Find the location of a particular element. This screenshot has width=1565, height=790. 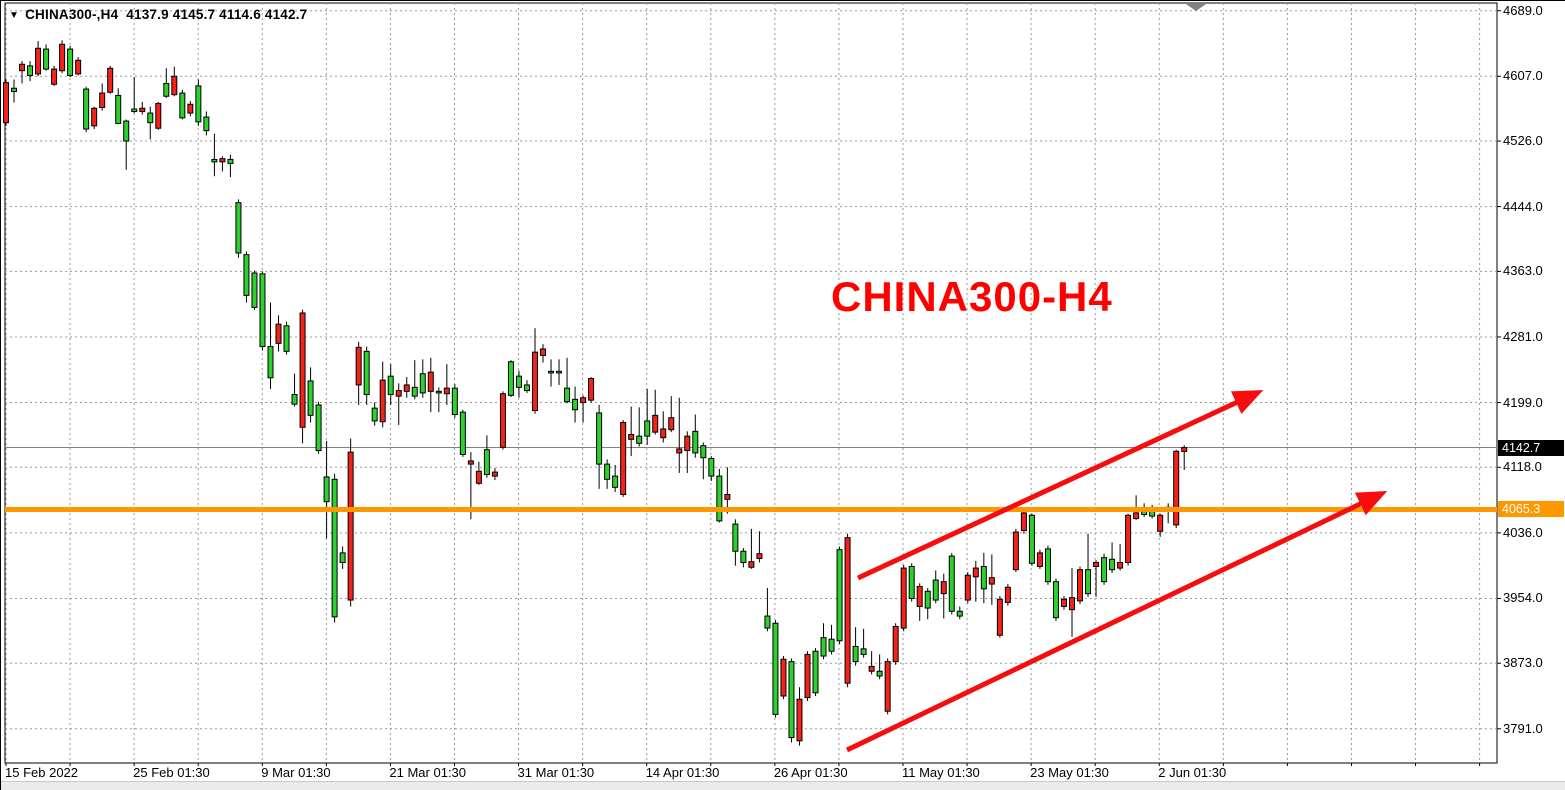

time-axis-label: 14 Apr 01:30 is located at coordinates (682, 772).